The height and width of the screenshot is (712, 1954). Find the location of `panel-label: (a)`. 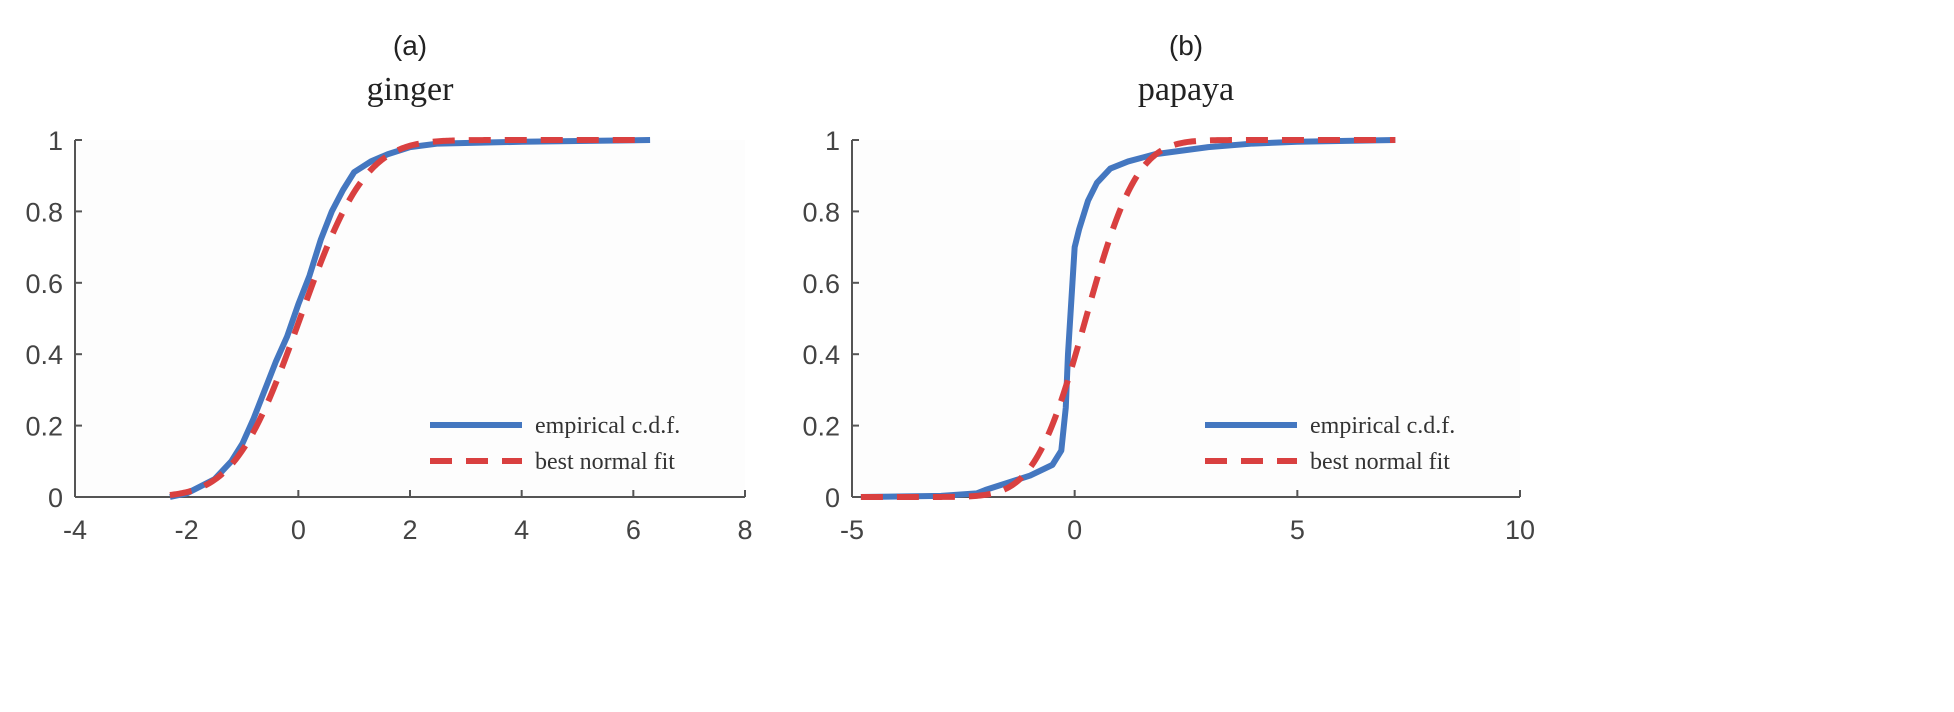

panel-label: (a) is located at coordinates (410, 45).